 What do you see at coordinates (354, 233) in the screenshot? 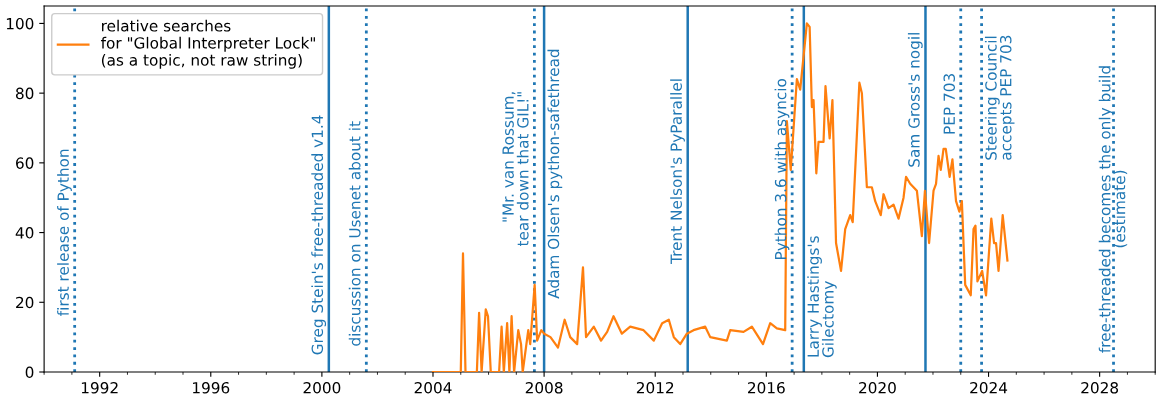
I see `ref-line-label: discussion on Usenet about it` at bounding box center [354, 233].